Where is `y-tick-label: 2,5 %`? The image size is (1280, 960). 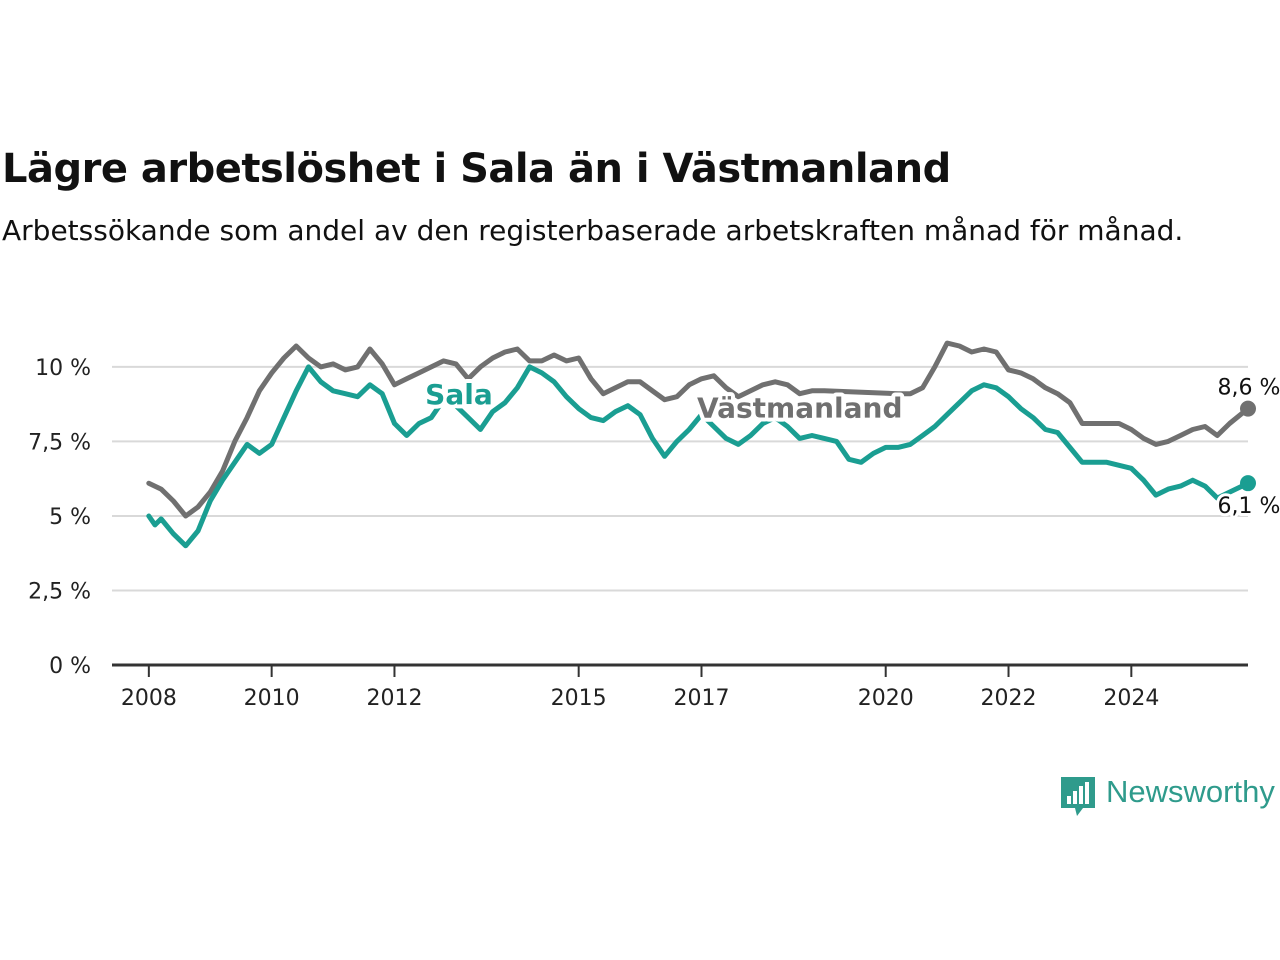 y-tick-label: 2,5 % is located at coordinates (59, 591).